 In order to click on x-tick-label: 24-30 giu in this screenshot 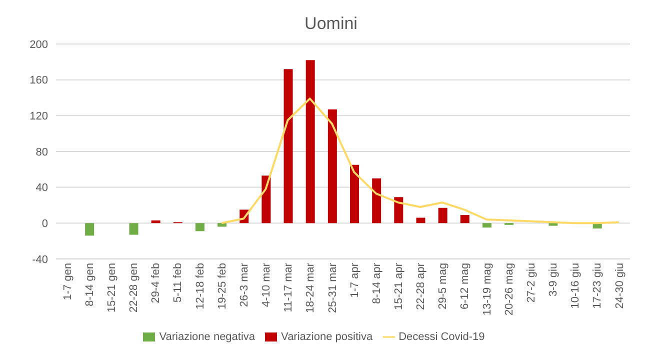, I will do `click(620, 285)`.